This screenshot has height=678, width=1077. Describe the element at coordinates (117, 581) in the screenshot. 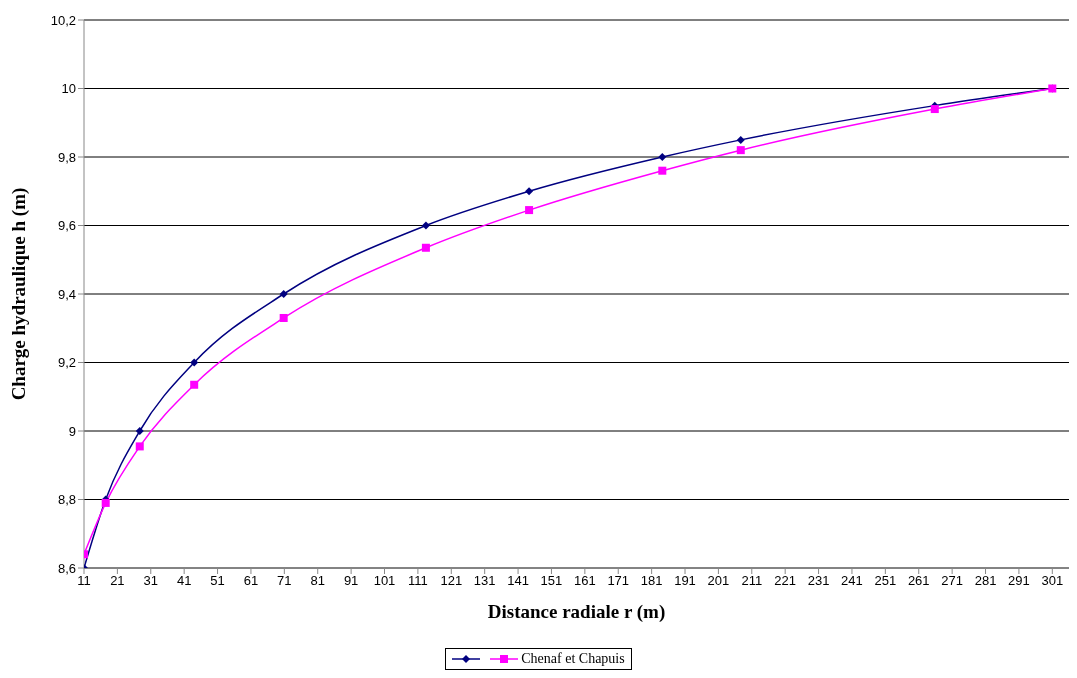

I see `x-tick-label: 21` at that location.